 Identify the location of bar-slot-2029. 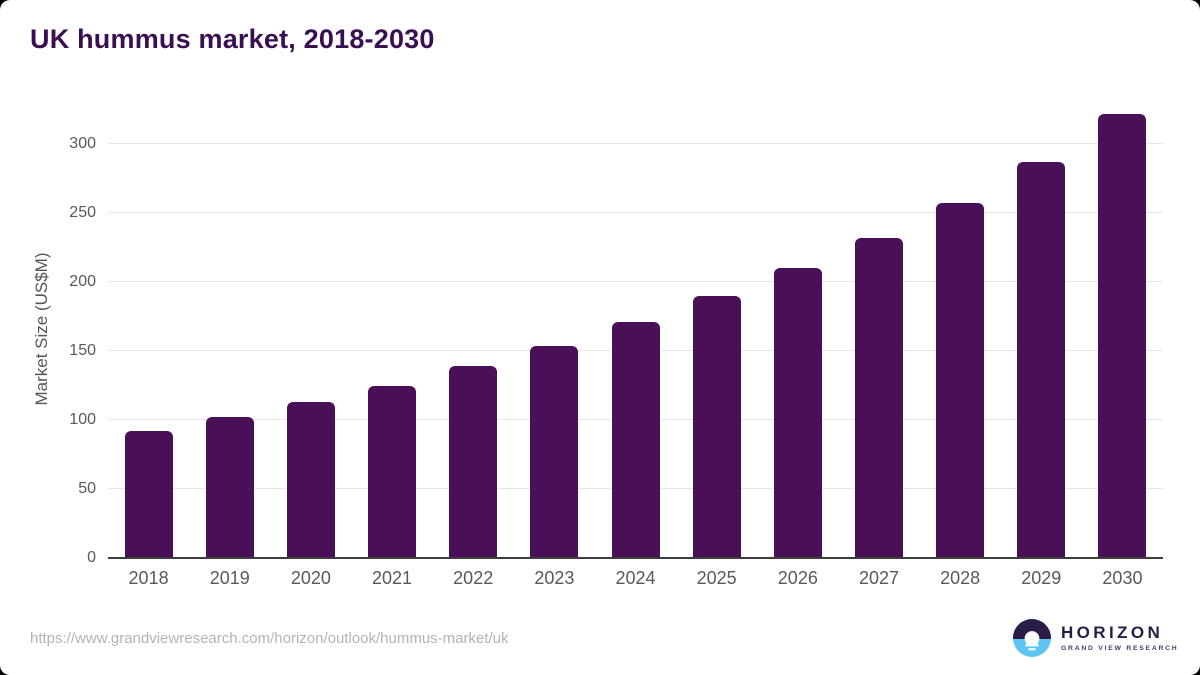
(1041, 329).